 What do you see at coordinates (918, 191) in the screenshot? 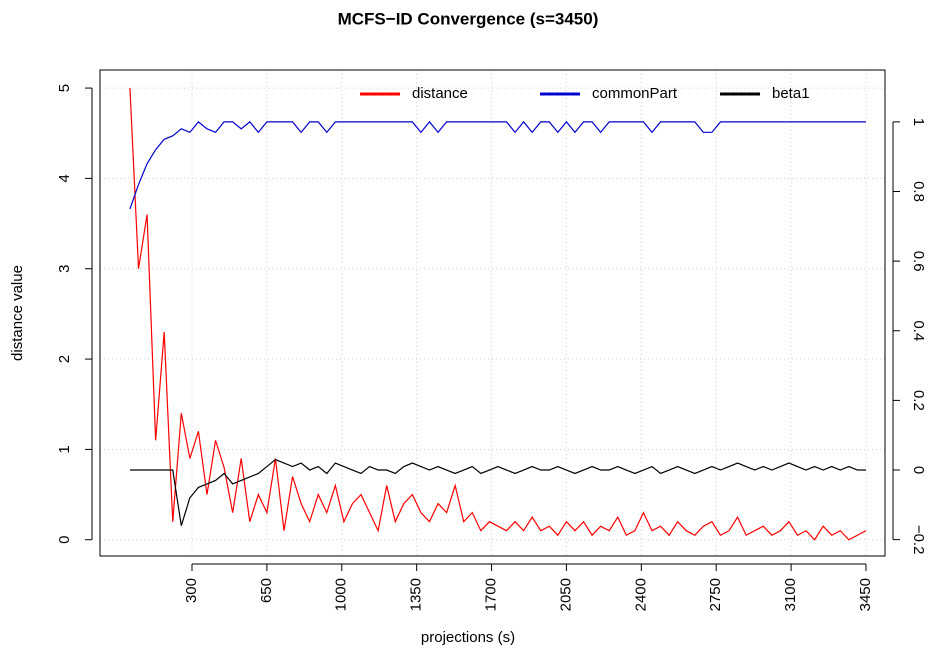
I see `y2-tick-label: 0.8` at bounding box center [918, 191].